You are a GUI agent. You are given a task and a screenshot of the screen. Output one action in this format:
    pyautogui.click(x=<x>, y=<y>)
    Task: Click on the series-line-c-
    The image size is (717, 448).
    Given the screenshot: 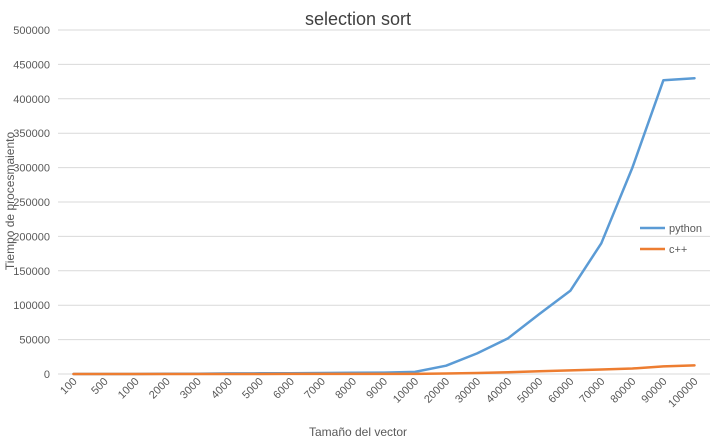 What is the action you would take?
    pyautogui.click(x=384, y=370)
    